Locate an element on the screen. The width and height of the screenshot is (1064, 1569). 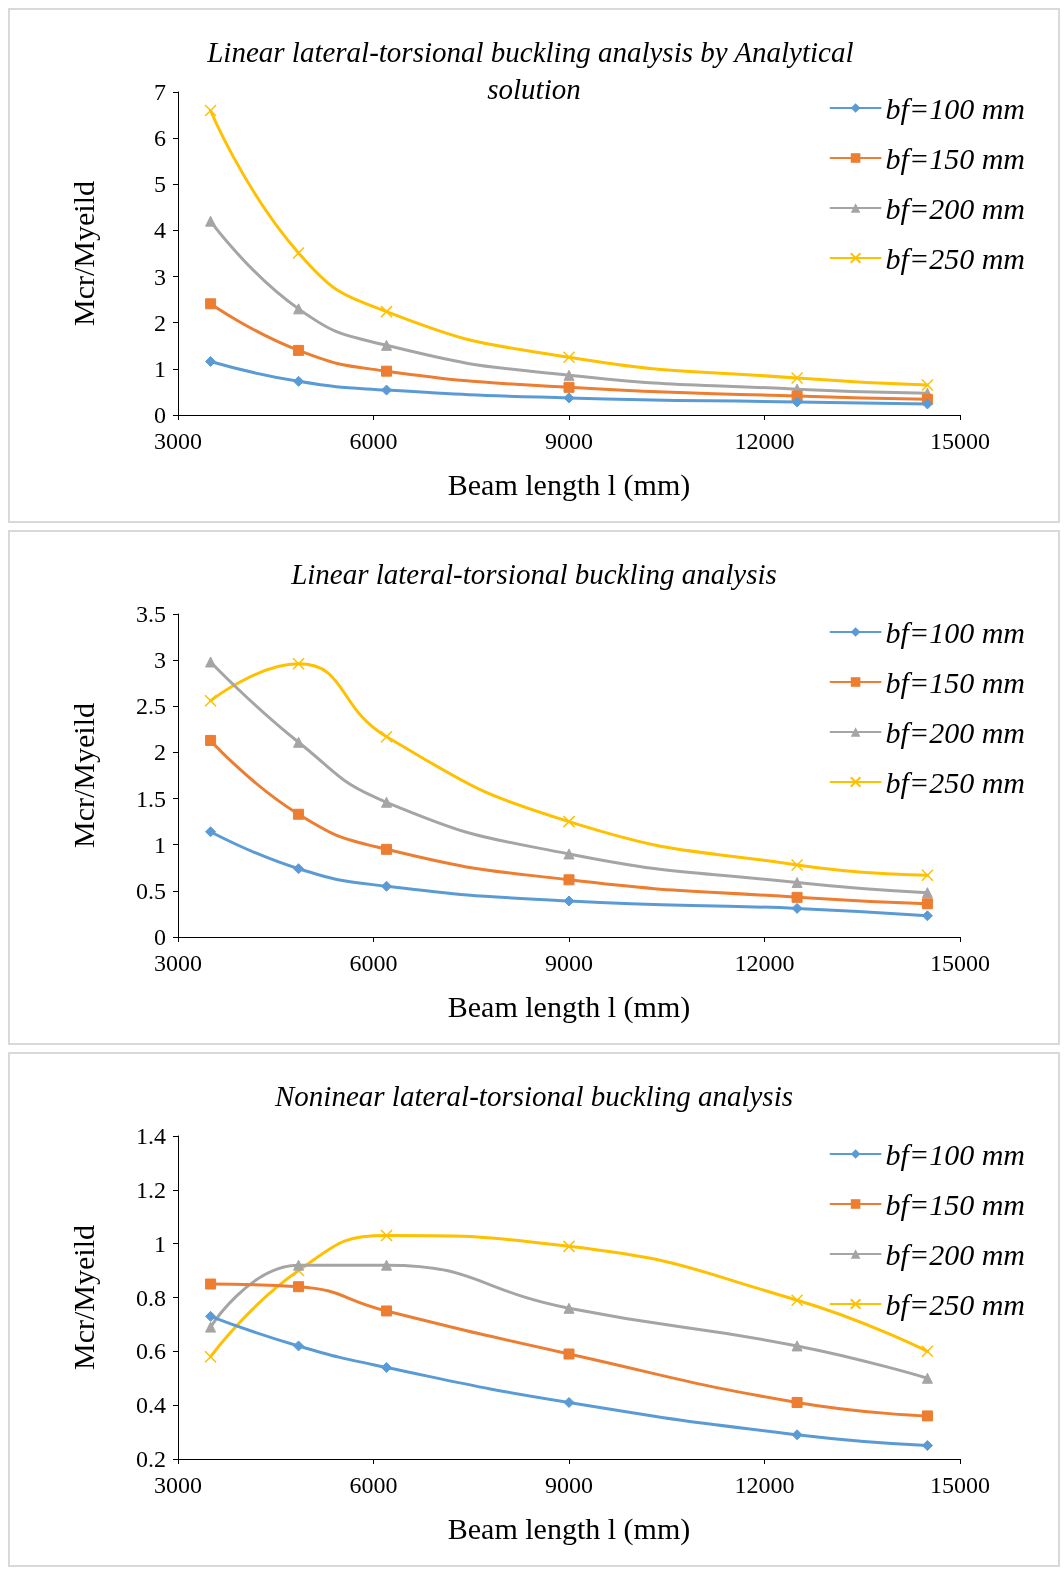
y-tick-label: 0.6 is located at coordinates (151, 1351).